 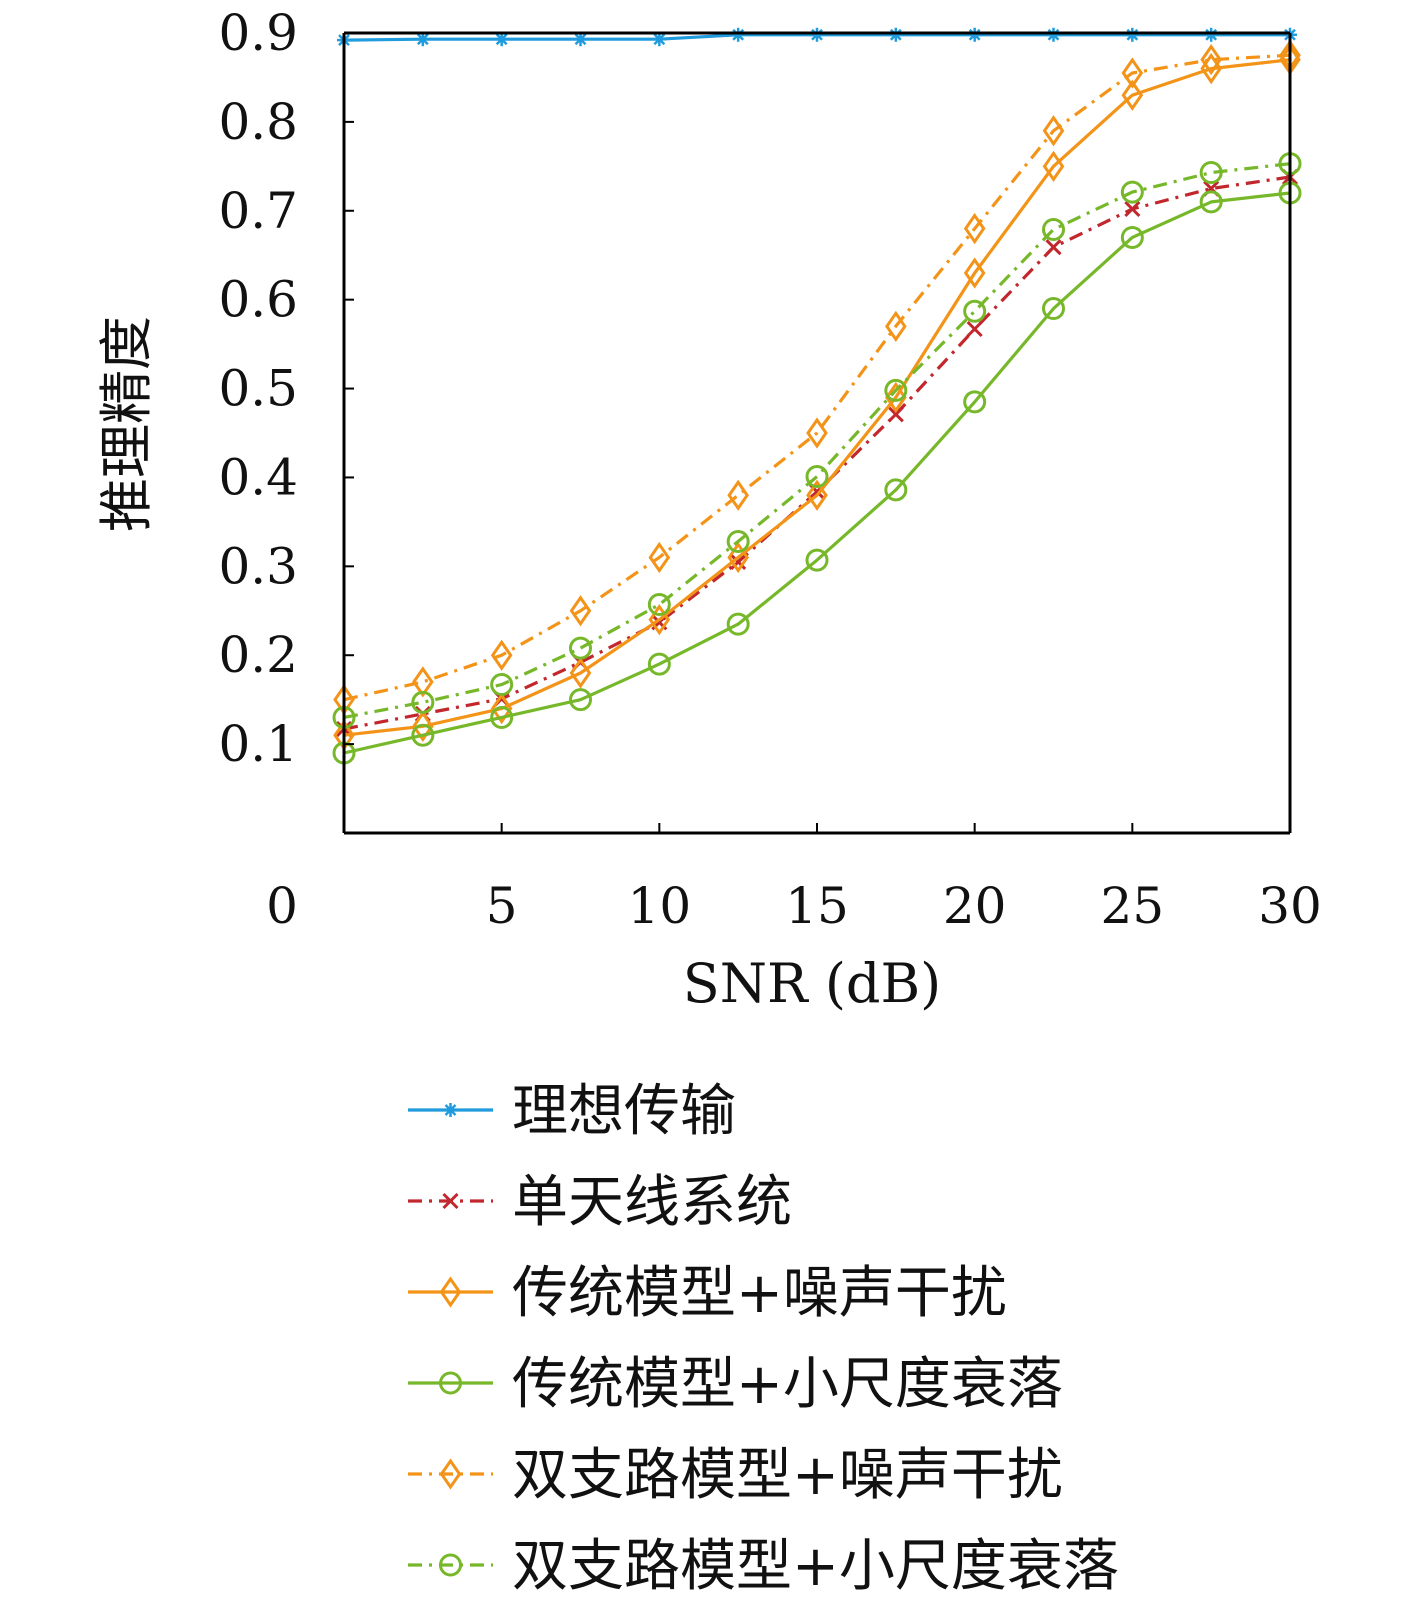 I want to click on y-tick-label: 0.9, so click(x=258, y=33).